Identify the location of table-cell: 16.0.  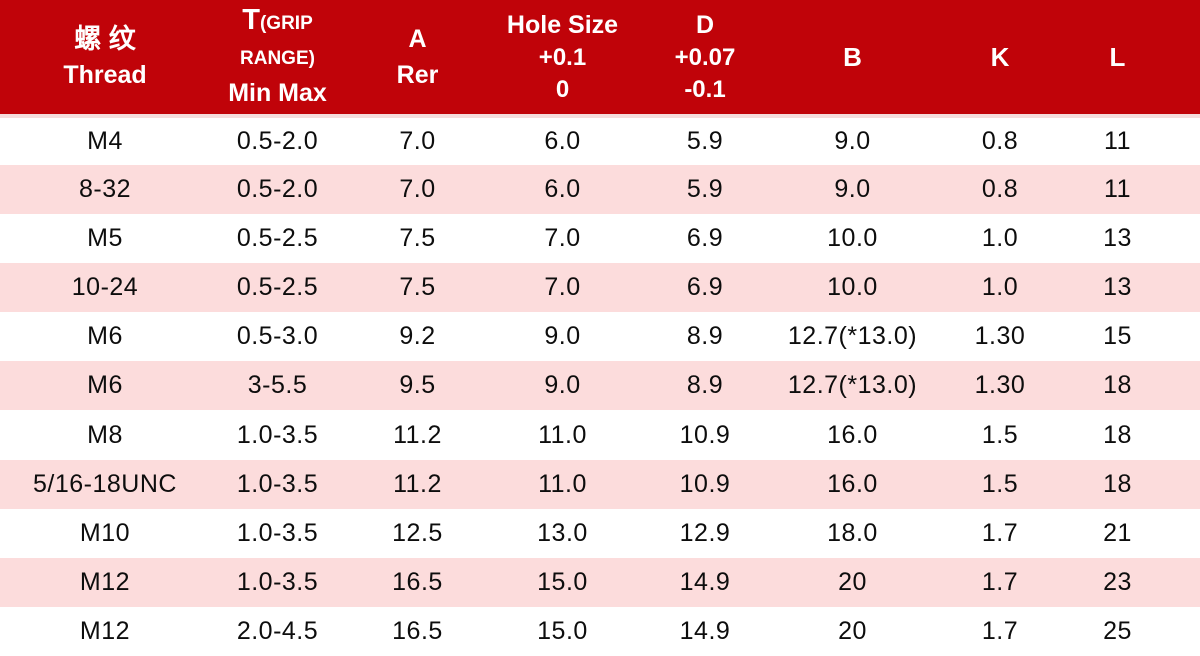
(852, 483).